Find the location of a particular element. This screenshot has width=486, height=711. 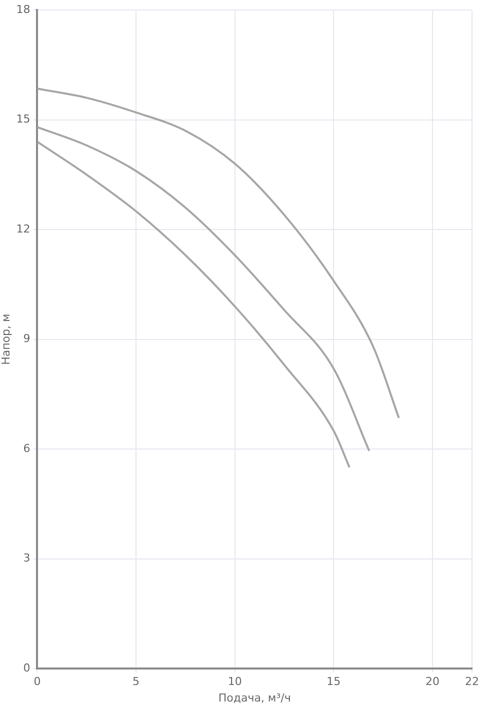

x-tick-label: 15 is located at coordinates (333, 681).